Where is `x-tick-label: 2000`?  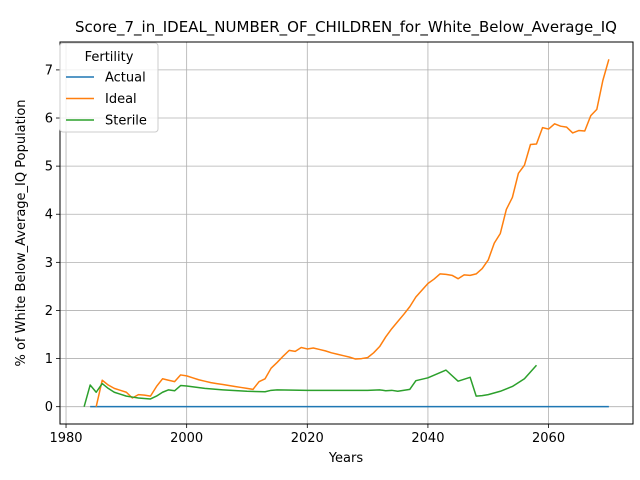
x-tick-label: 2000 is located at coordinates (186, 438).